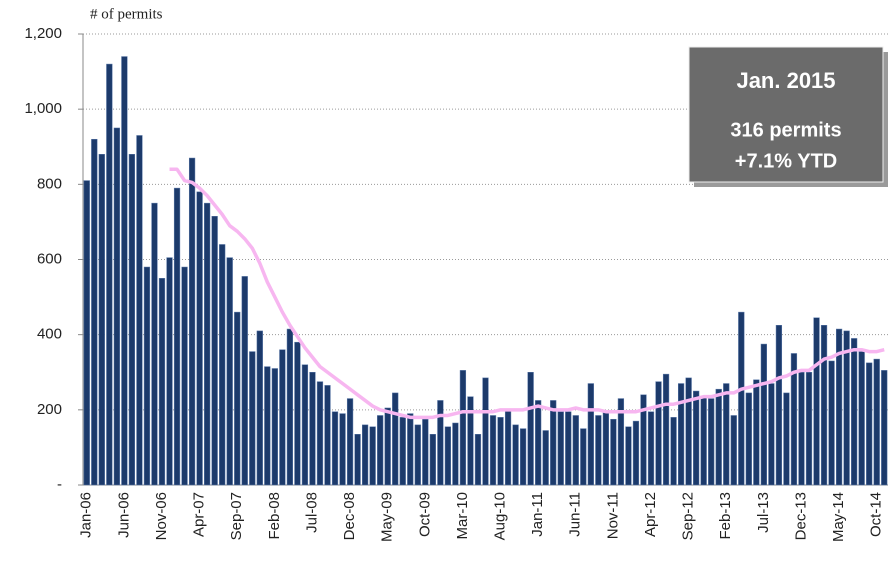 Image resolution: width=888 pixels, height=564 pixels. What do you see at coordinates (725, 516) in the screenshot?
I see `x-tick-label: Feb-13` at bounding box center [725, 516].